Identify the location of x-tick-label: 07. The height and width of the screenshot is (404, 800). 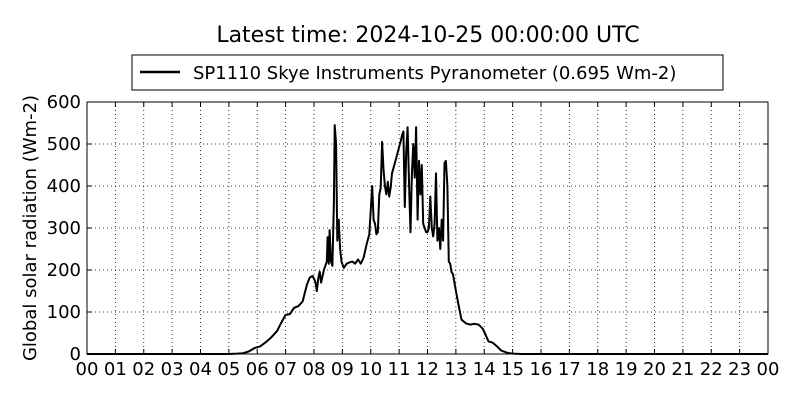
(285, 369).